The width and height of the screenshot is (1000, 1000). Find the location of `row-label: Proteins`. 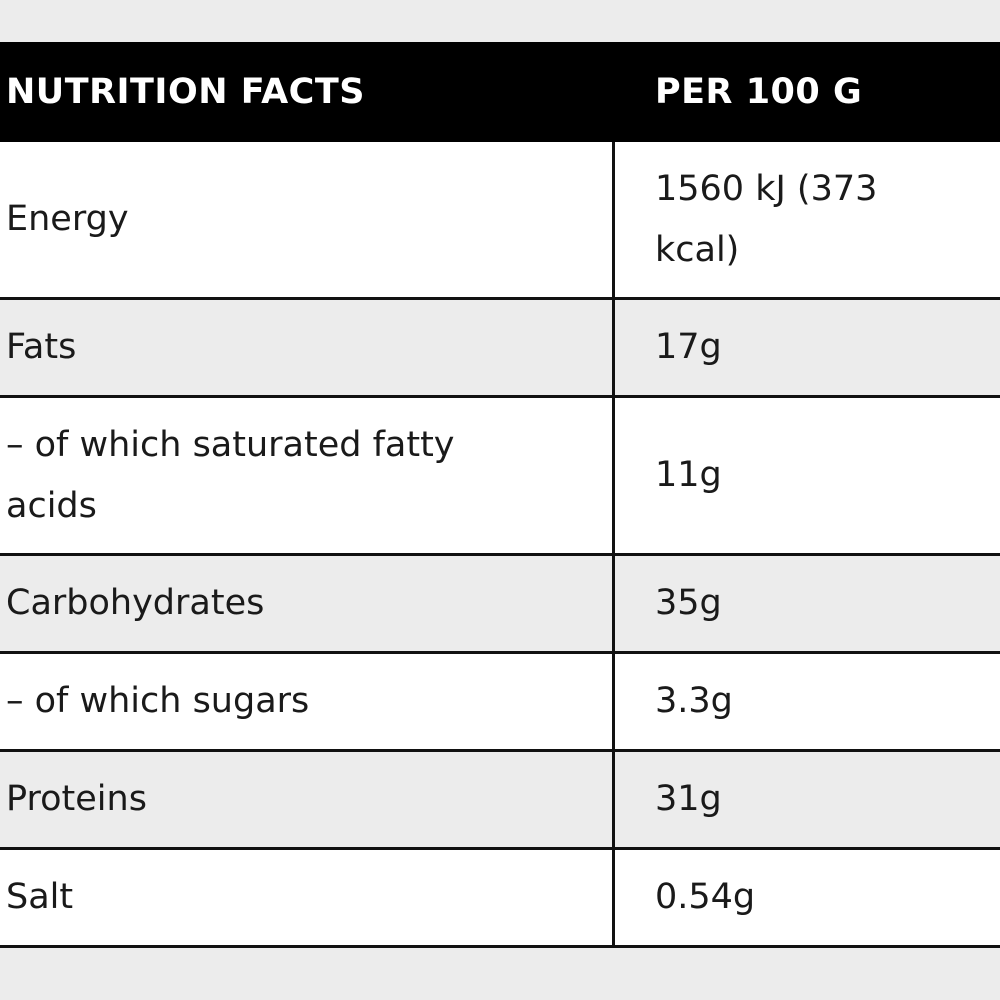

row-label: Proteins is located at coordinates (307, 799).